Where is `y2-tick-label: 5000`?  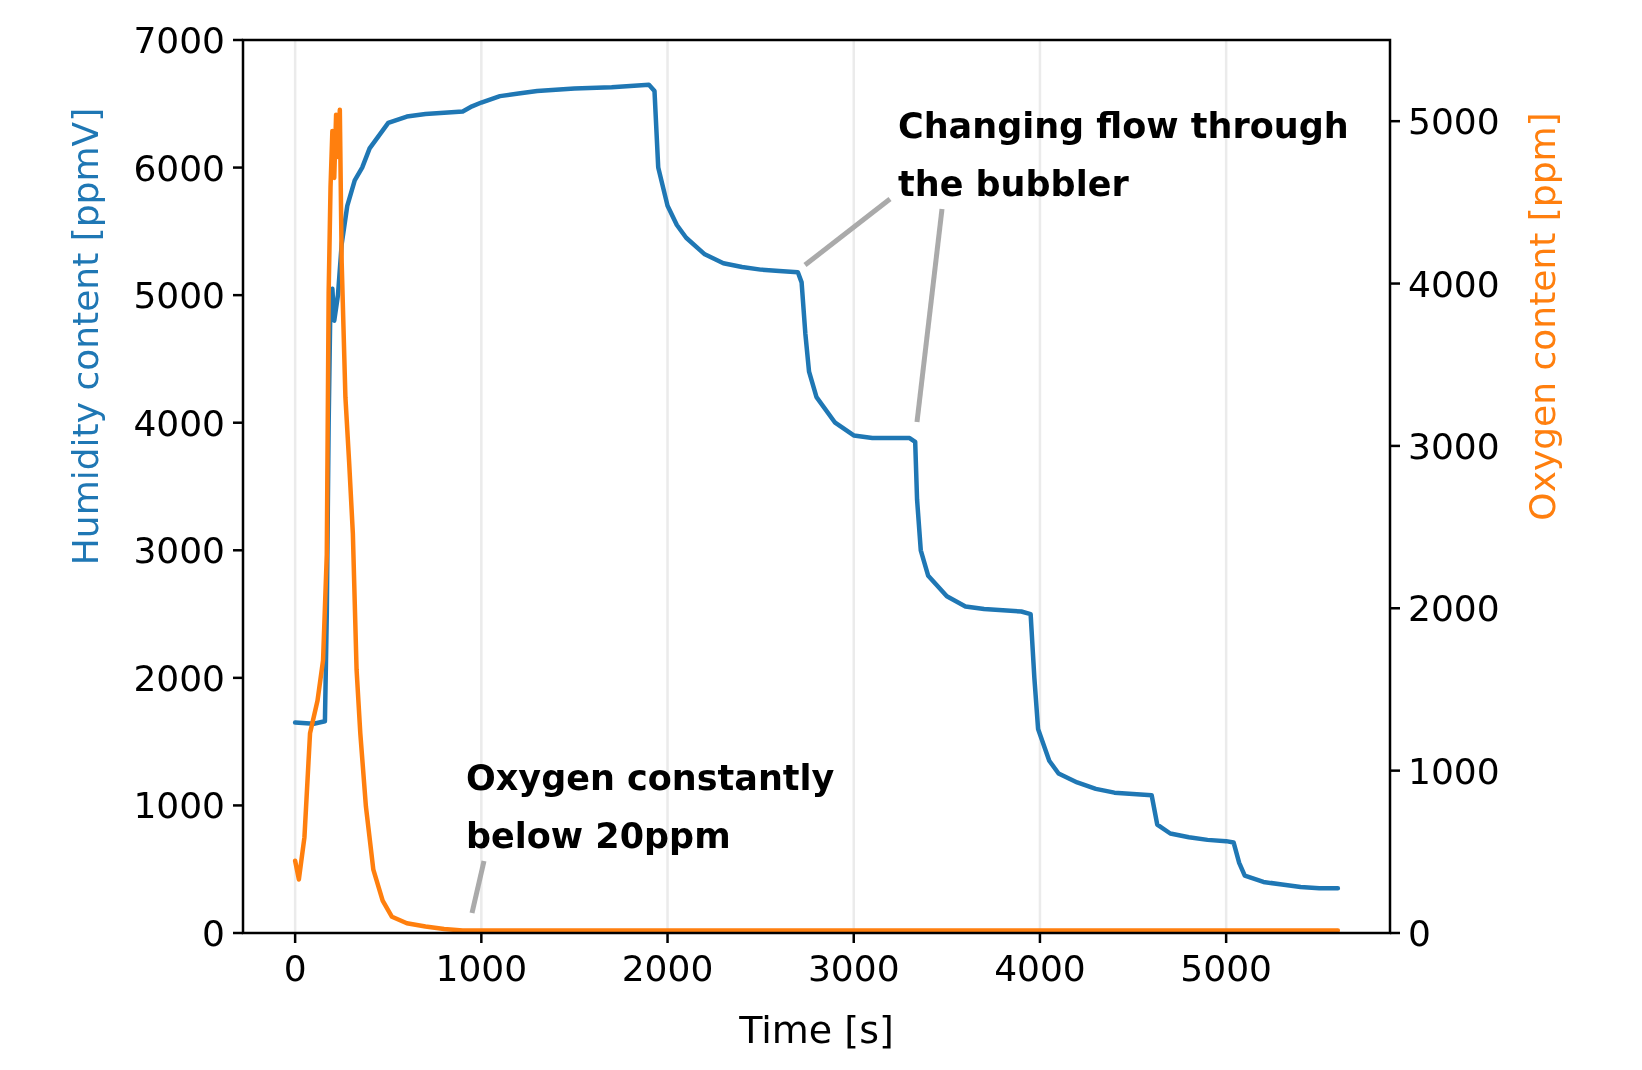
y2-tick-label: 5000 is located at coordinates (1454, 122).